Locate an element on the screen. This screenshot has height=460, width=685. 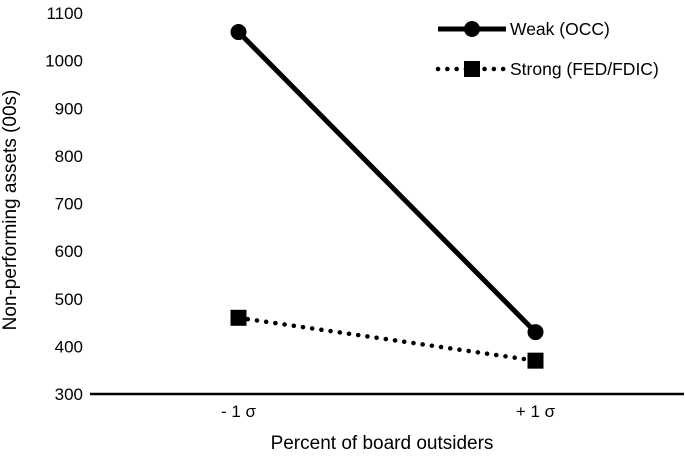
y-axis-title: Non-performing assets (00s) is located at coordinates (10, 210).